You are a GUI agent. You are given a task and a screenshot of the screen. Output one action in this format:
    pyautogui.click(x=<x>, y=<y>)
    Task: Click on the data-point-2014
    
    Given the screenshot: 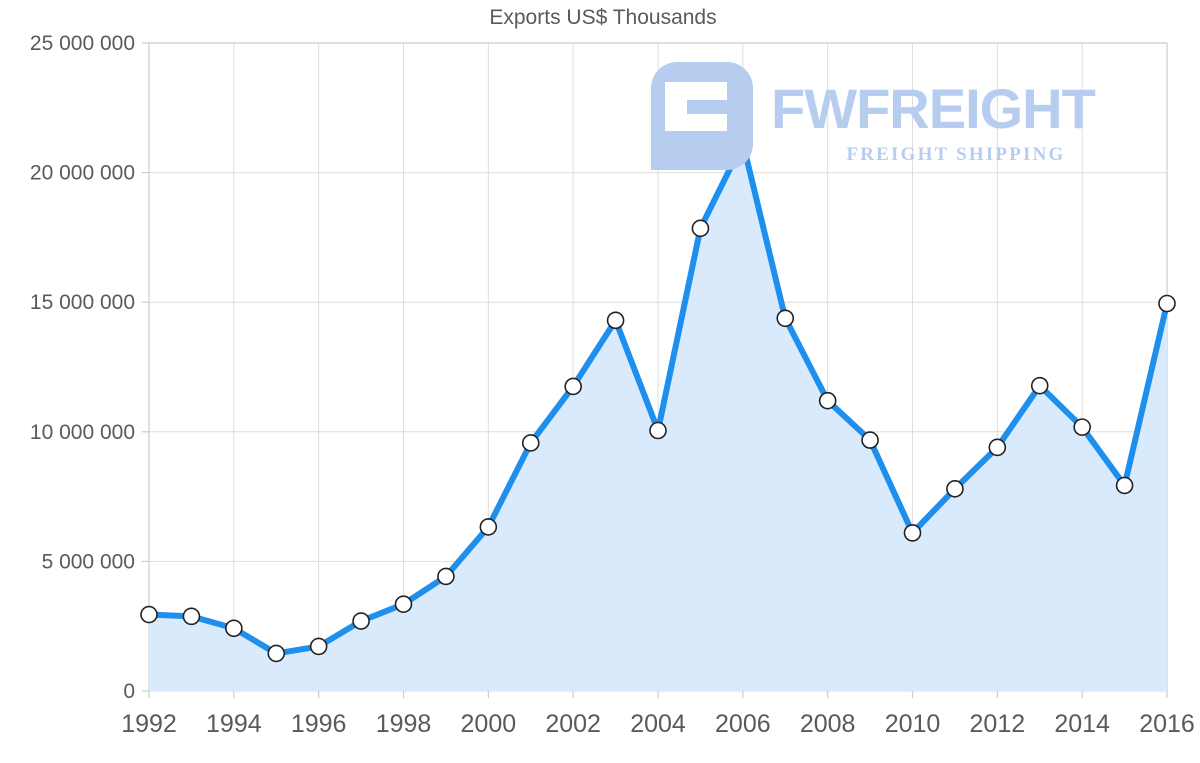 What is the action you would take?
    pyautogui.click(x=1082, y=427)
    